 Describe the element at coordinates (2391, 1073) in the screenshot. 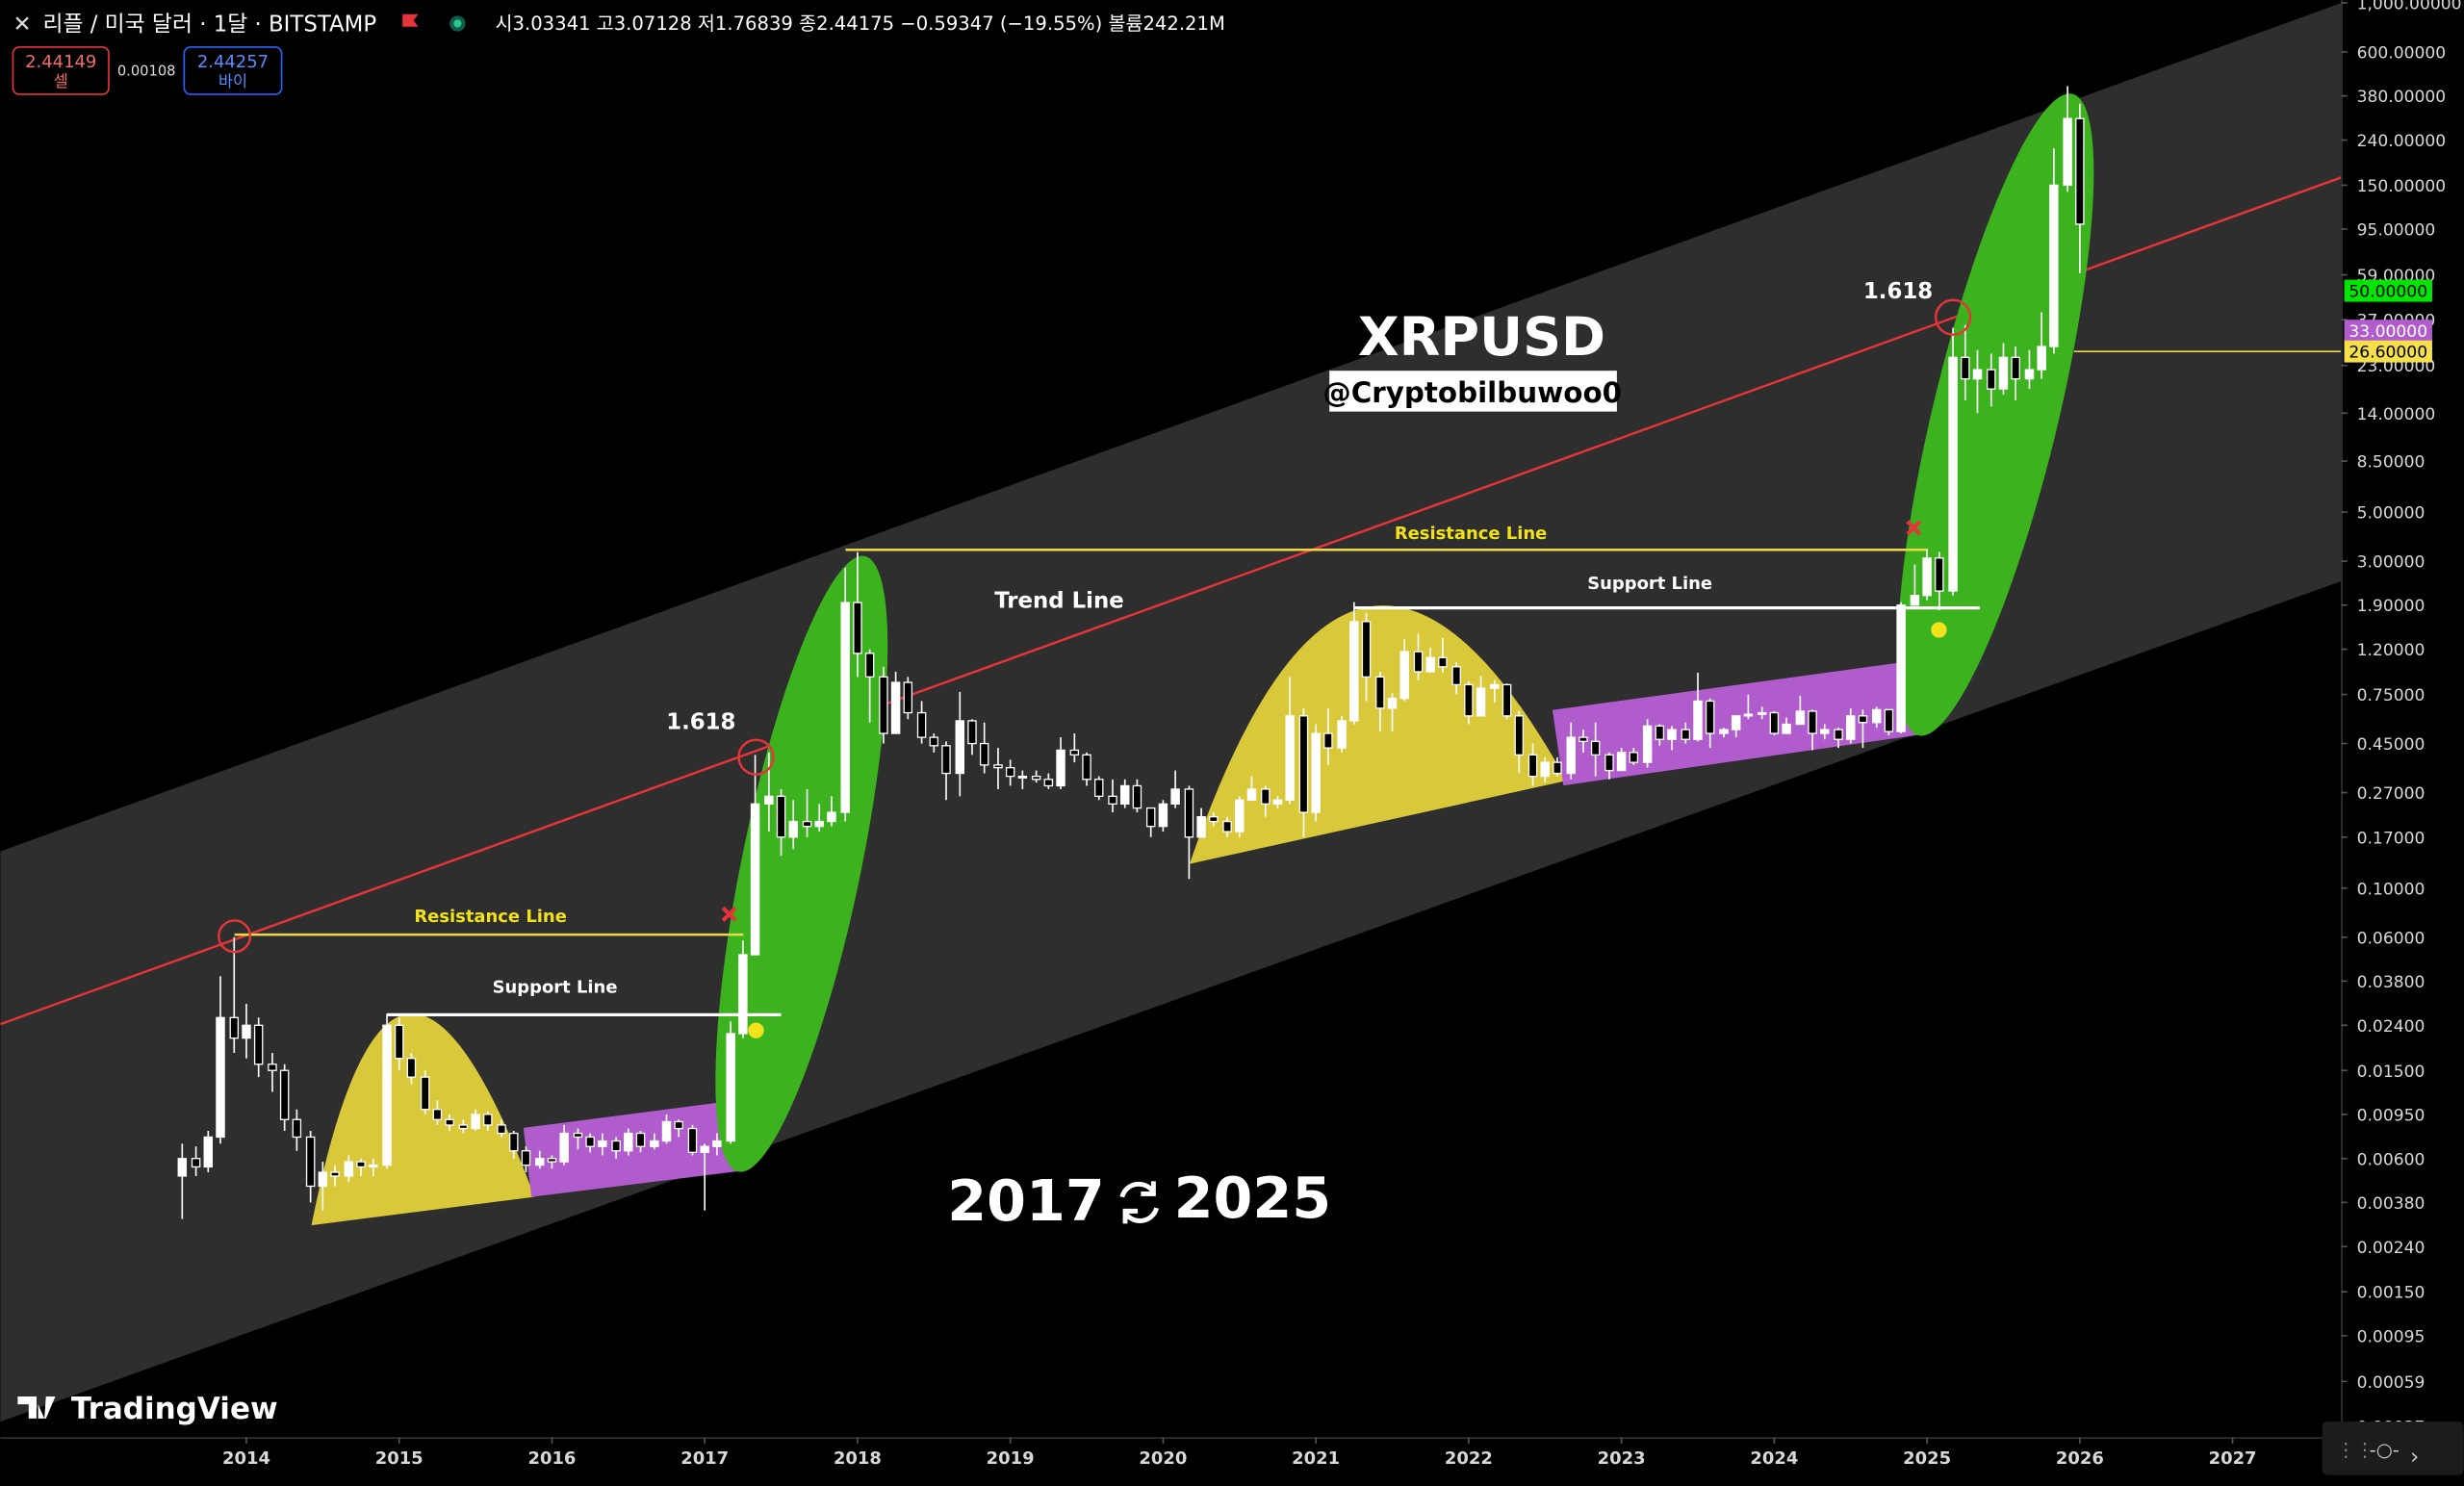

I see `y-tick-label: 0.01500` at that location.